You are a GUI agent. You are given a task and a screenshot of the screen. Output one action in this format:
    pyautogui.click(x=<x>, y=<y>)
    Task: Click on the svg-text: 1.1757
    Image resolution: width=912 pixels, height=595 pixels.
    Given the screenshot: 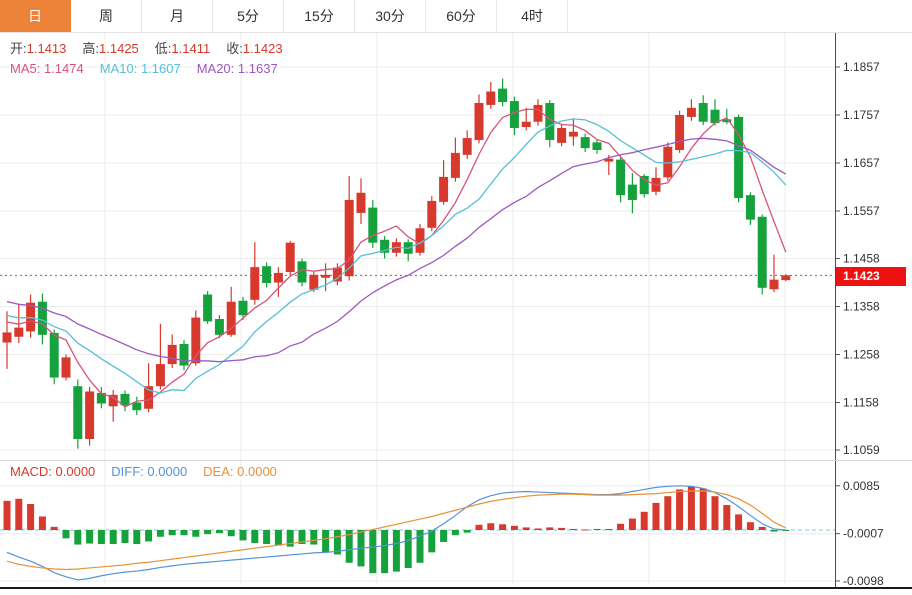 What is the action you would take?
    pyautogui.click(x=861, y=115)
    